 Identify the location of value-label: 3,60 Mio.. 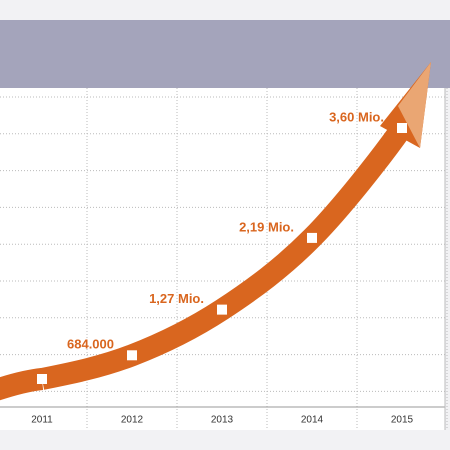
(356, 116).